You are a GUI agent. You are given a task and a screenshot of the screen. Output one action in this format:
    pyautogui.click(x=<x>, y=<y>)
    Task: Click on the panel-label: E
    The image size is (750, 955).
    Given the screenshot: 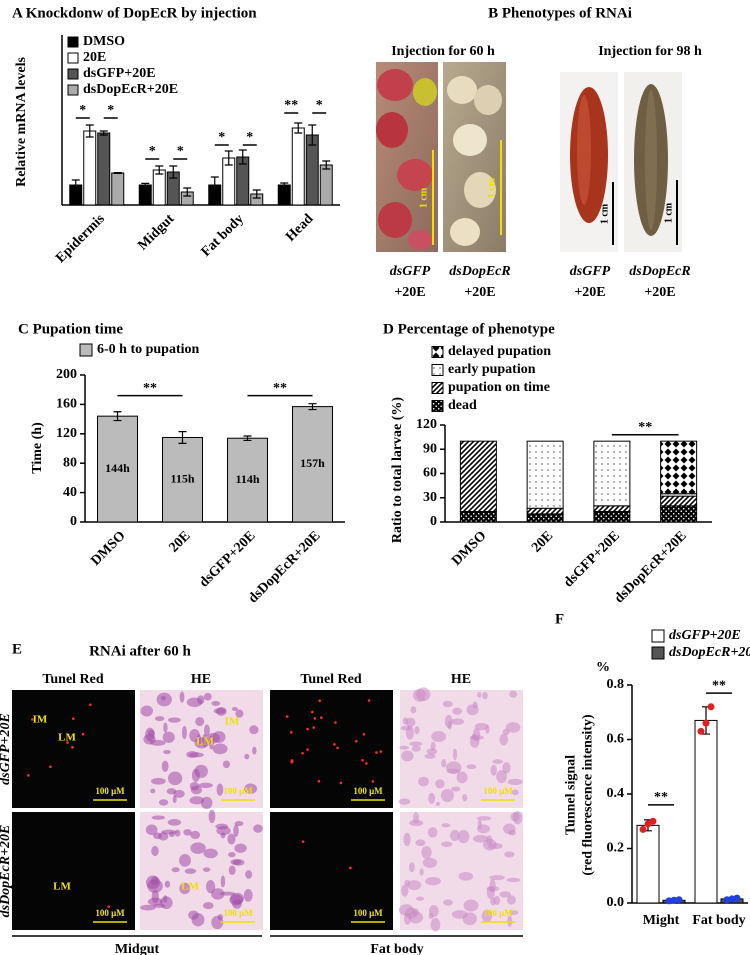 What is the action you would take?
    pyautogui.click(x=17, y=649)
    